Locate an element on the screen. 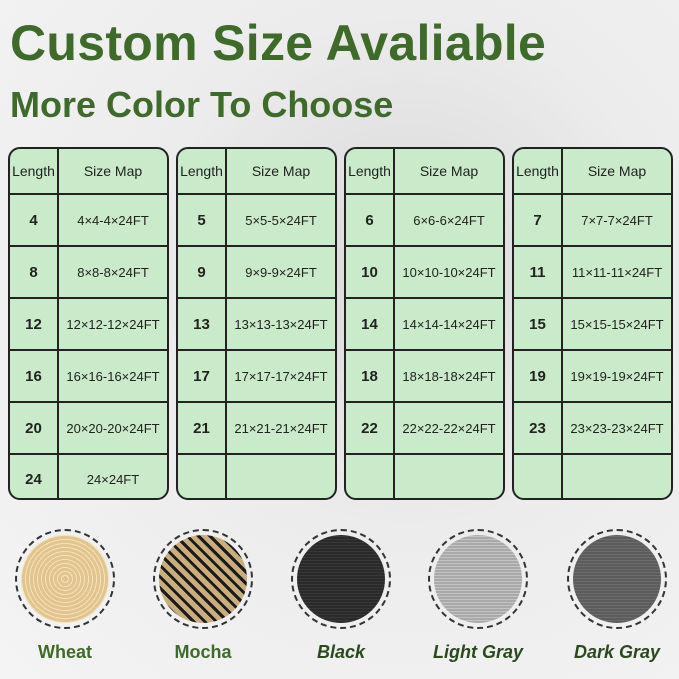 The image size is (679, 679). table-row: 14 14×14-14×24FT is located at coordinates (424, 325).